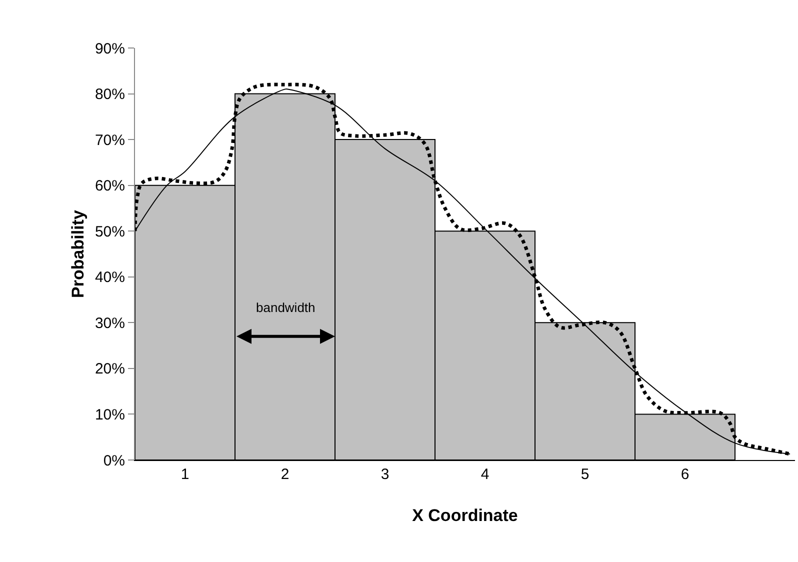 The height and width of the screenshot is (562, 798). What do you see at coordinates (109, 140) in the screenshot?
I see `y-tick-label: 70%` at bounding box center [109, 140].